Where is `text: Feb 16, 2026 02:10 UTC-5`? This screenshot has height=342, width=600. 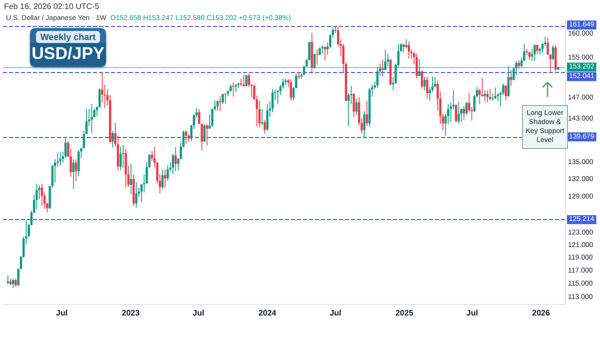 text: Feb 16, 2026 02:10 UTC-5 is located at coordinates (52, 6).